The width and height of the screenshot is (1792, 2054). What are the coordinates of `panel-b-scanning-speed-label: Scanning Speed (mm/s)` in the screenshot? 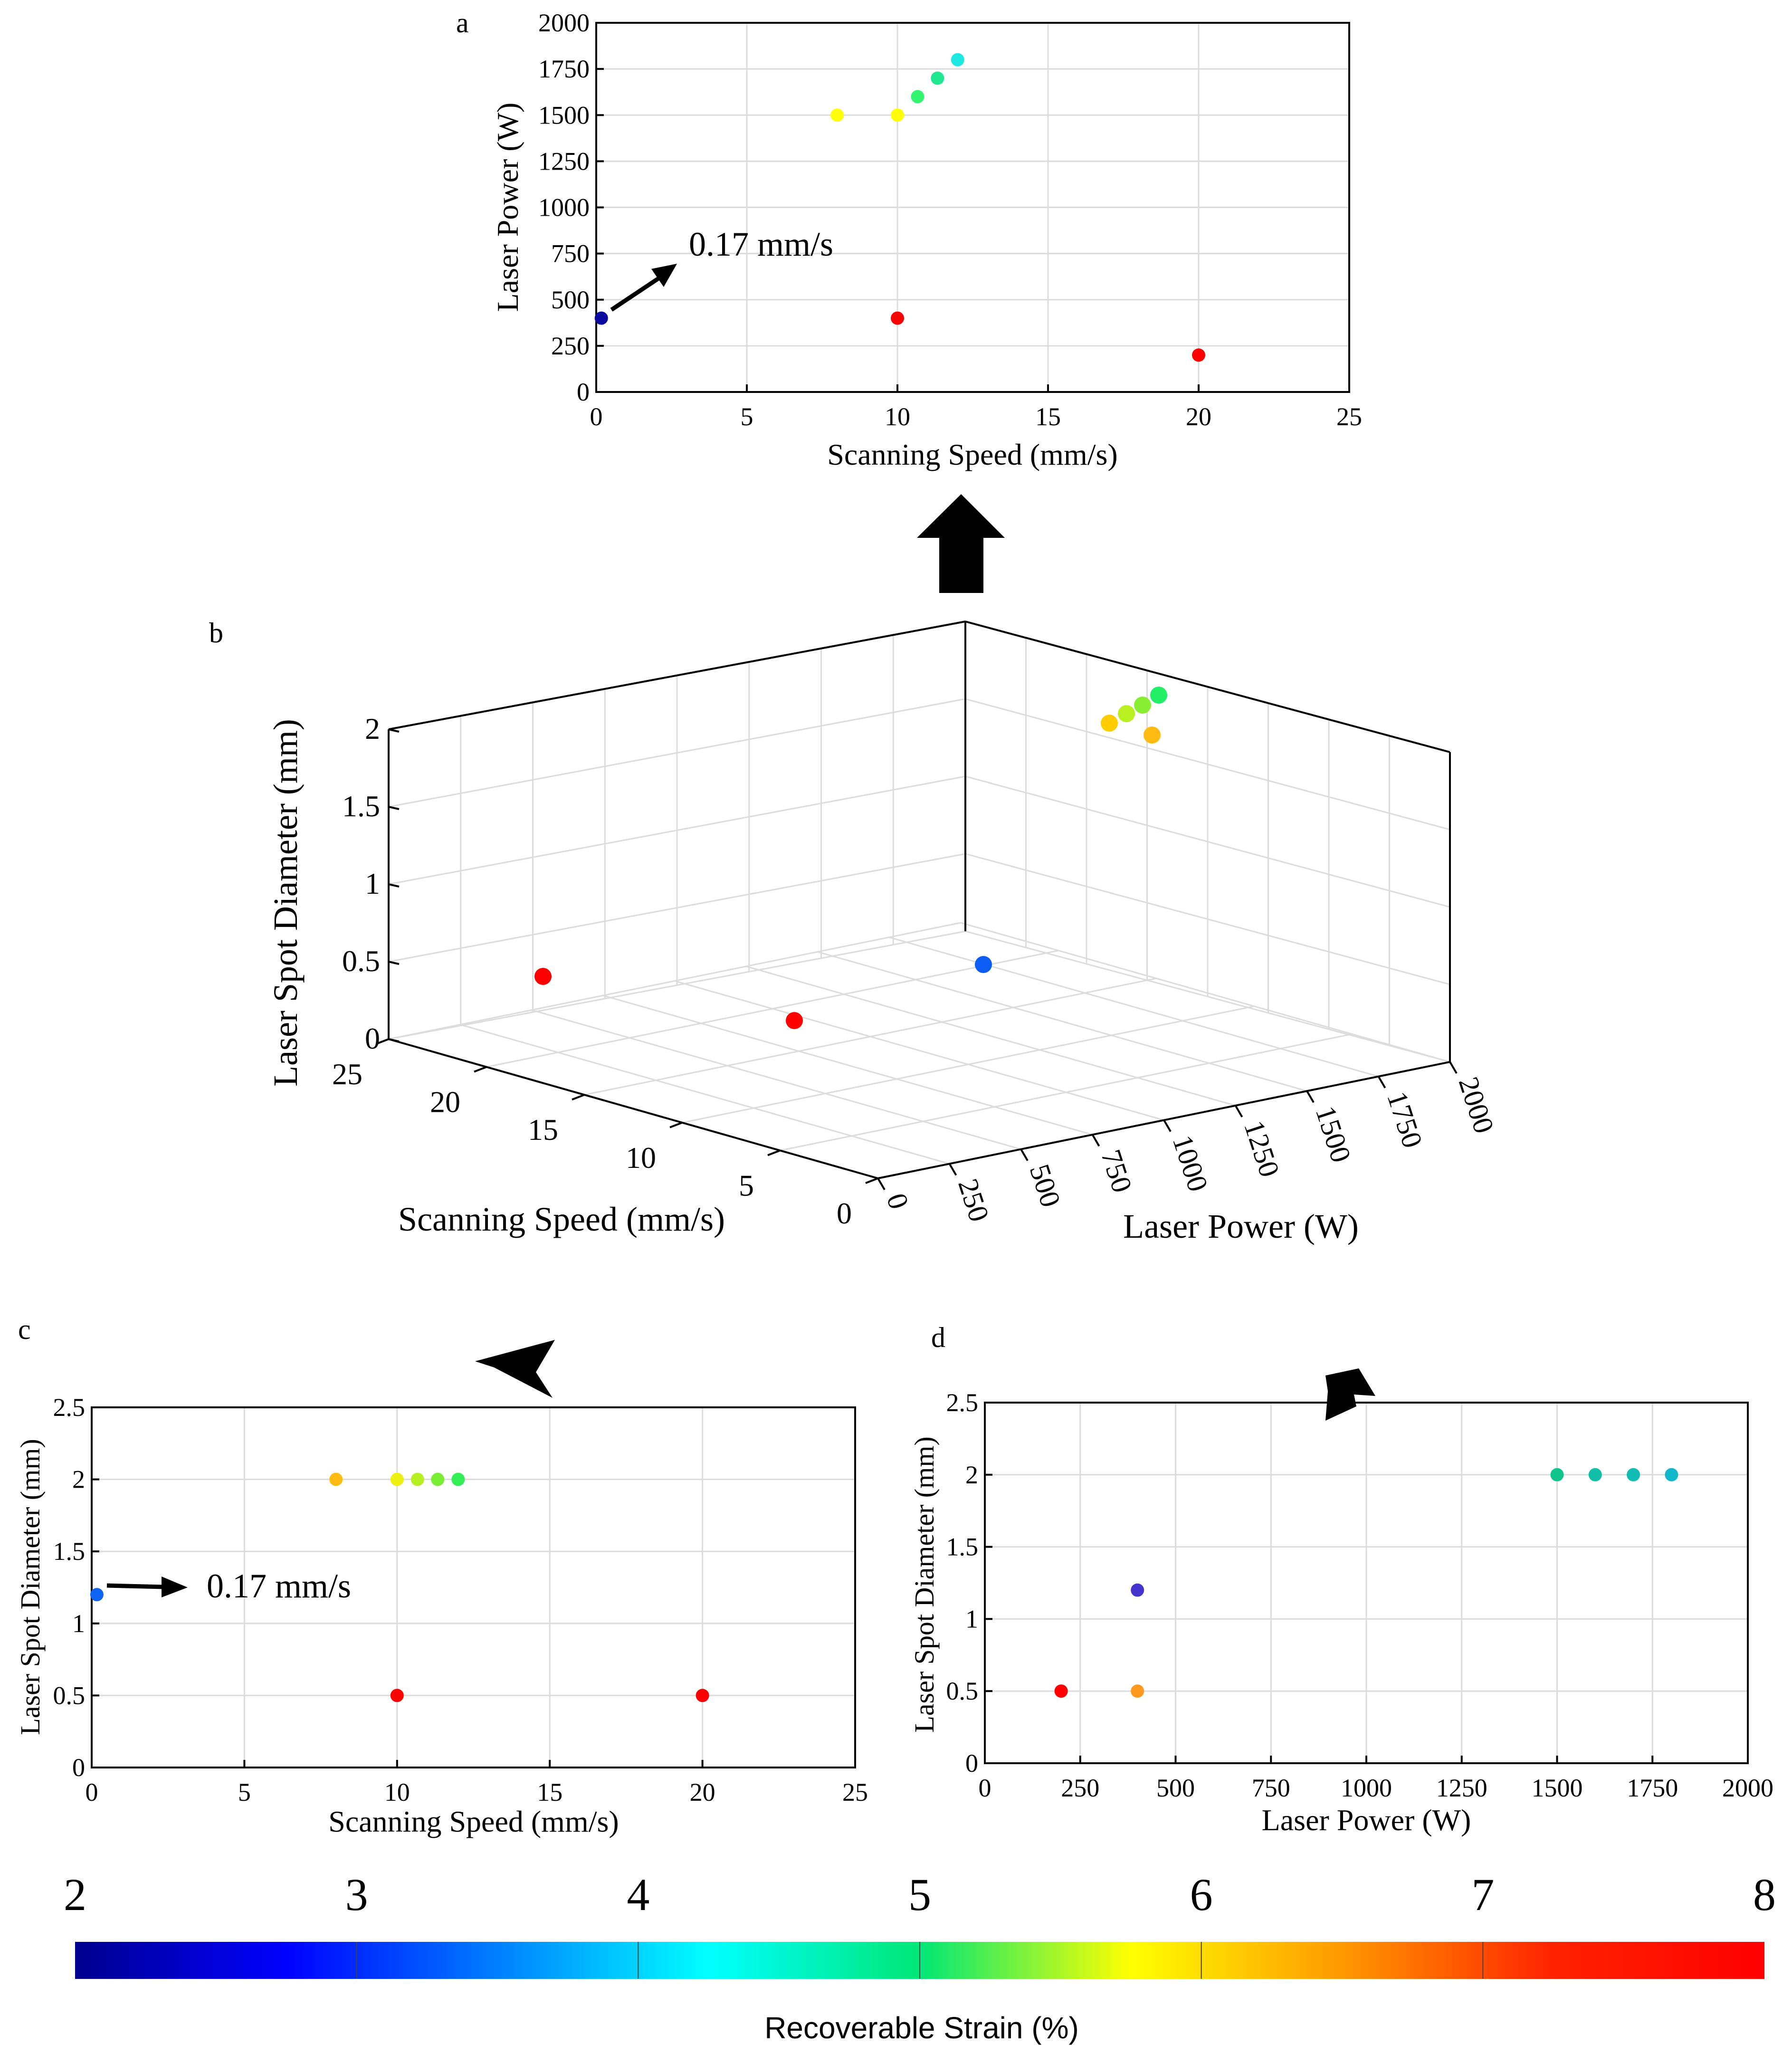 It's located at (561, 1219).